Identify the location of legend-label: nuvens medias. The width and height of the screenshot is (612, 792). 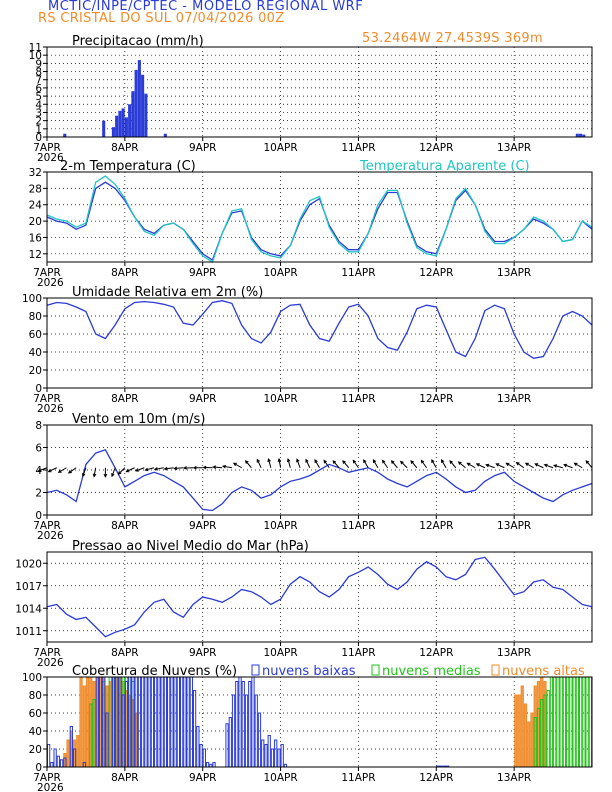
(431, 671).